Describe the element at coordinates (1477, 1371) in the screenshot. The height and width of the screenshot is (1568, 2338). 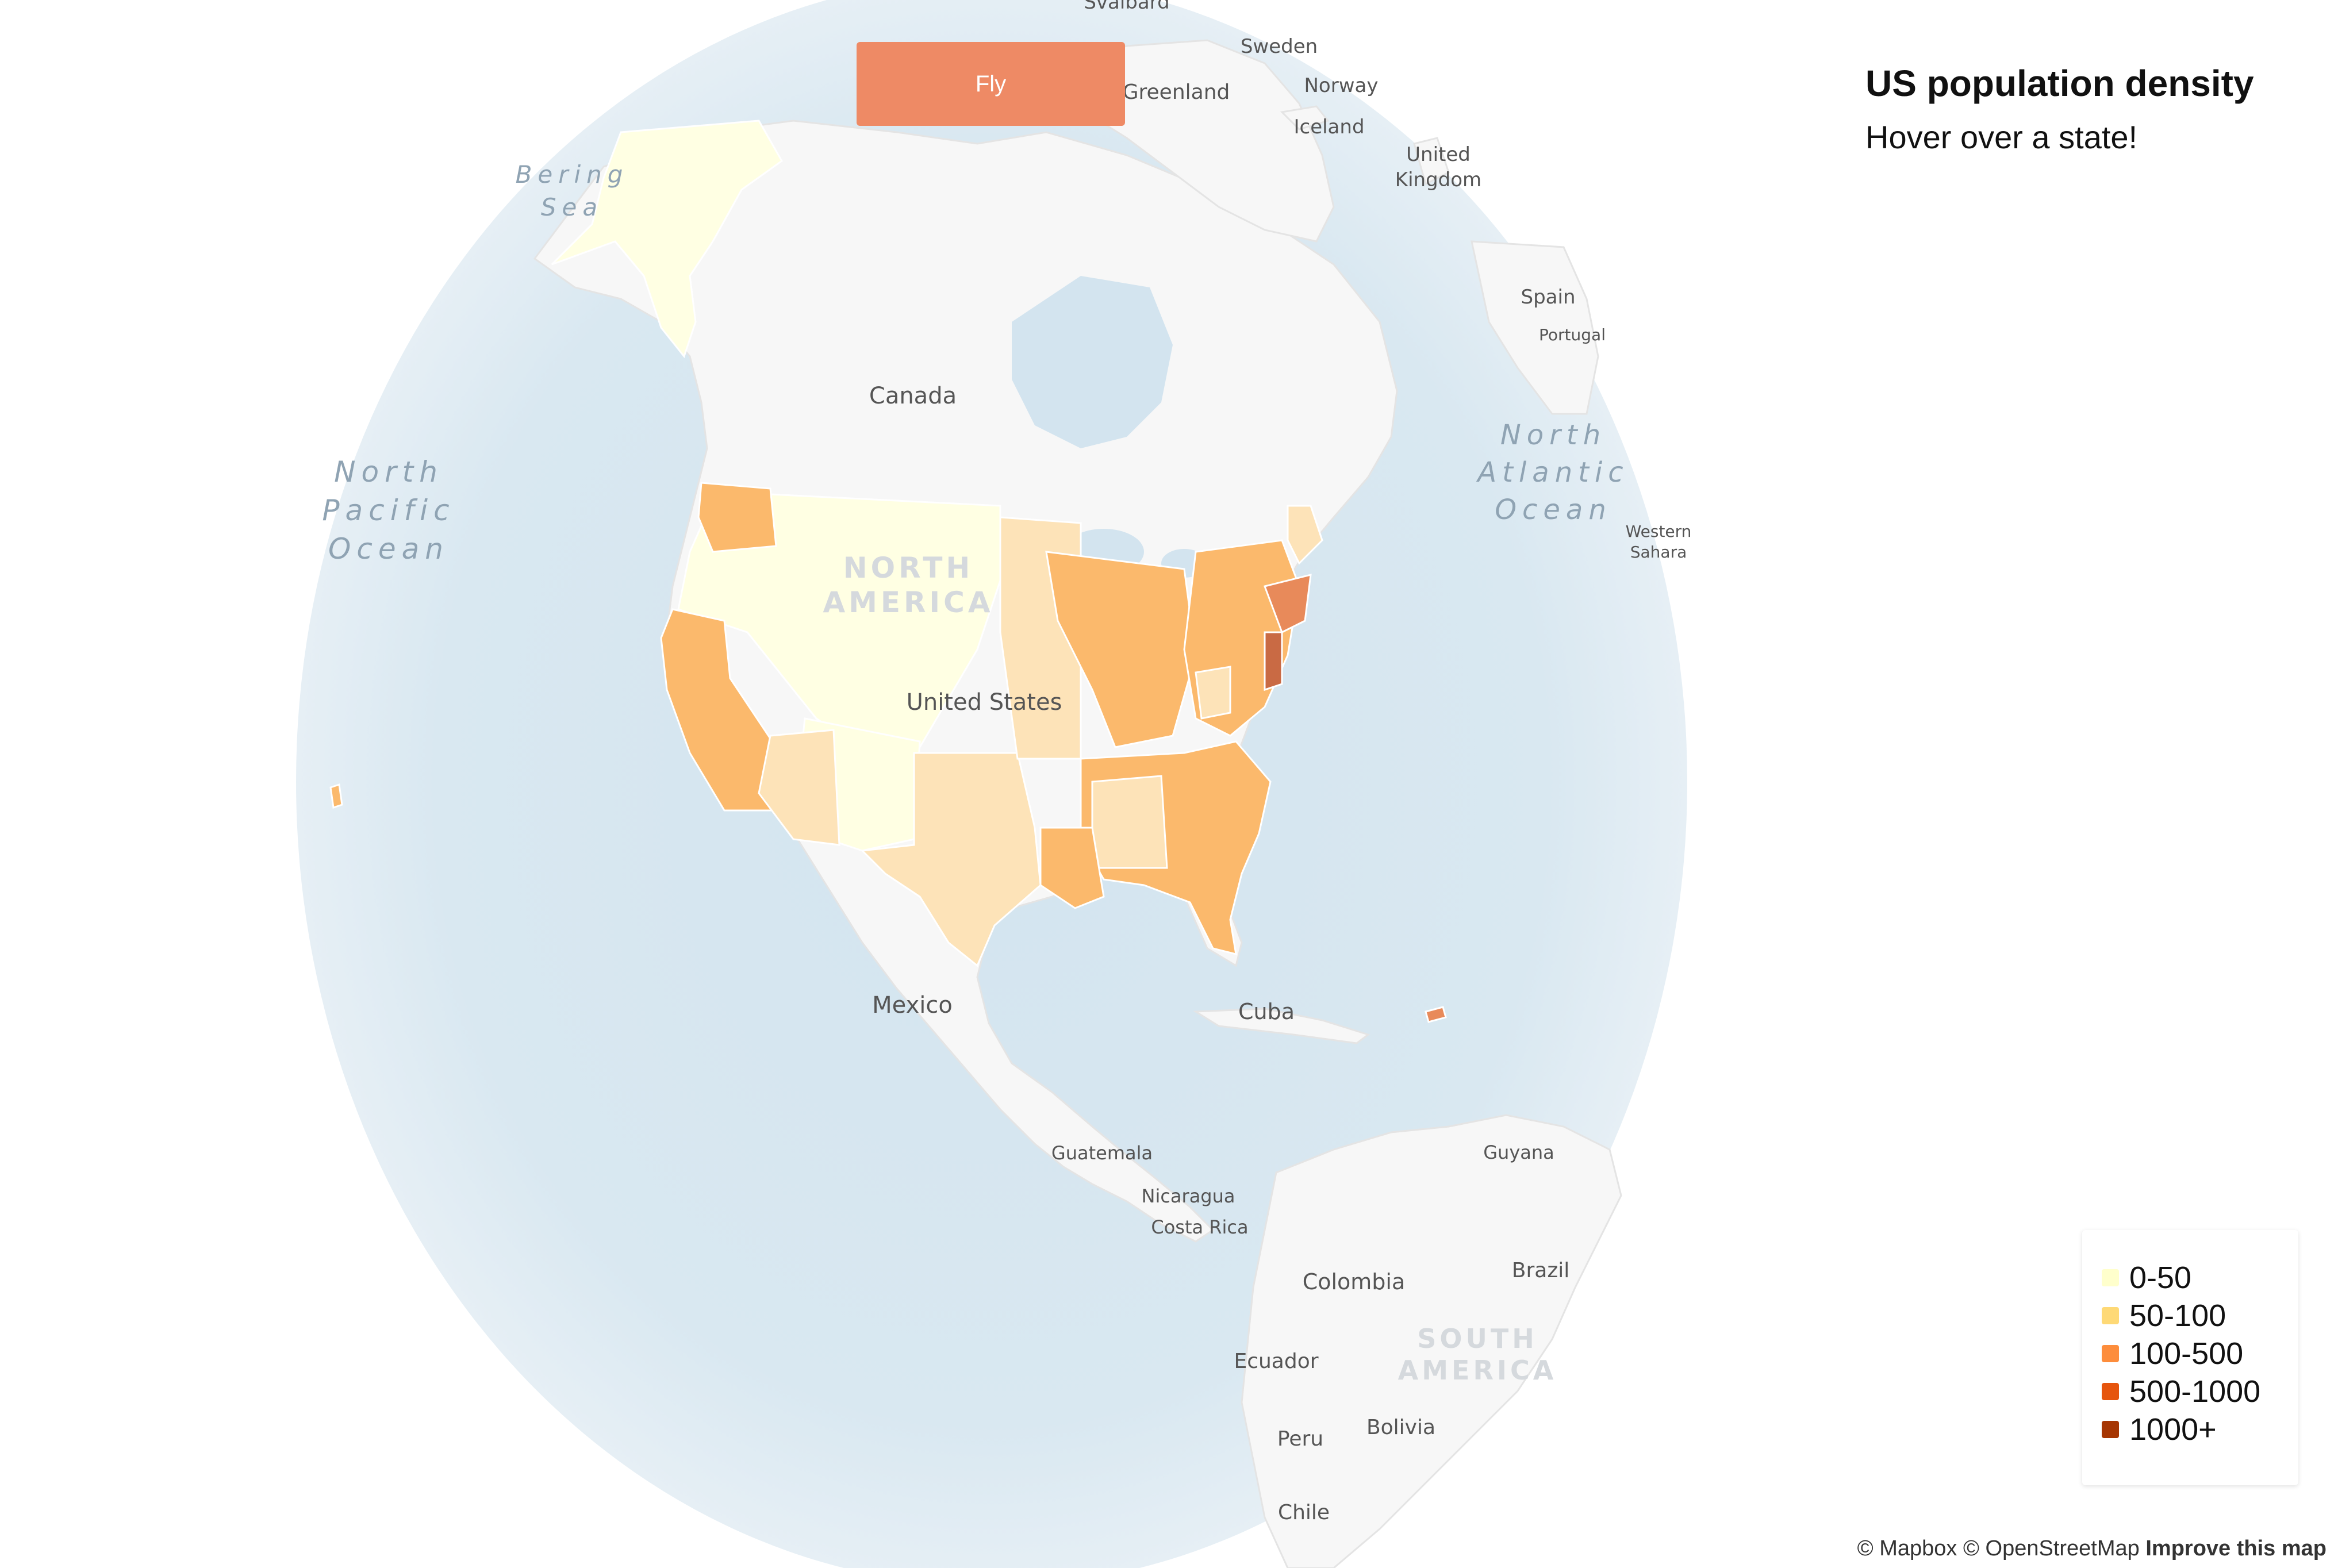
I see `label-south-america-2: AMERICA` at that location.